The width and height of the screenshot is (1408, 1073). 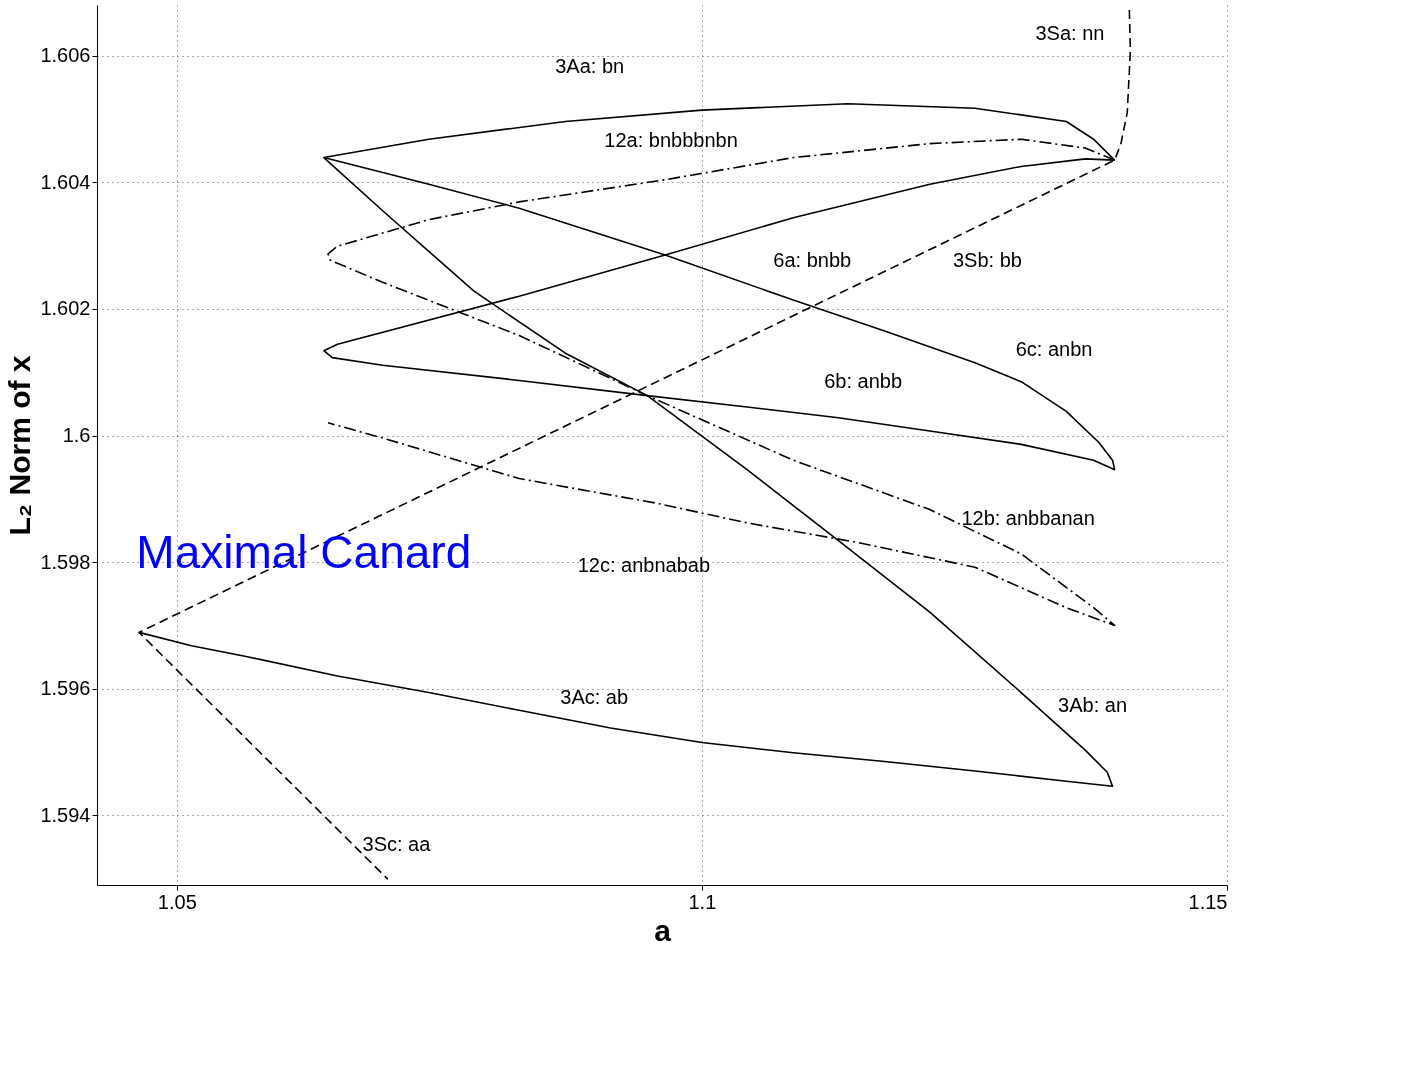 I want to click on x-tick-label: 1.1, so click(x=702, y=901).